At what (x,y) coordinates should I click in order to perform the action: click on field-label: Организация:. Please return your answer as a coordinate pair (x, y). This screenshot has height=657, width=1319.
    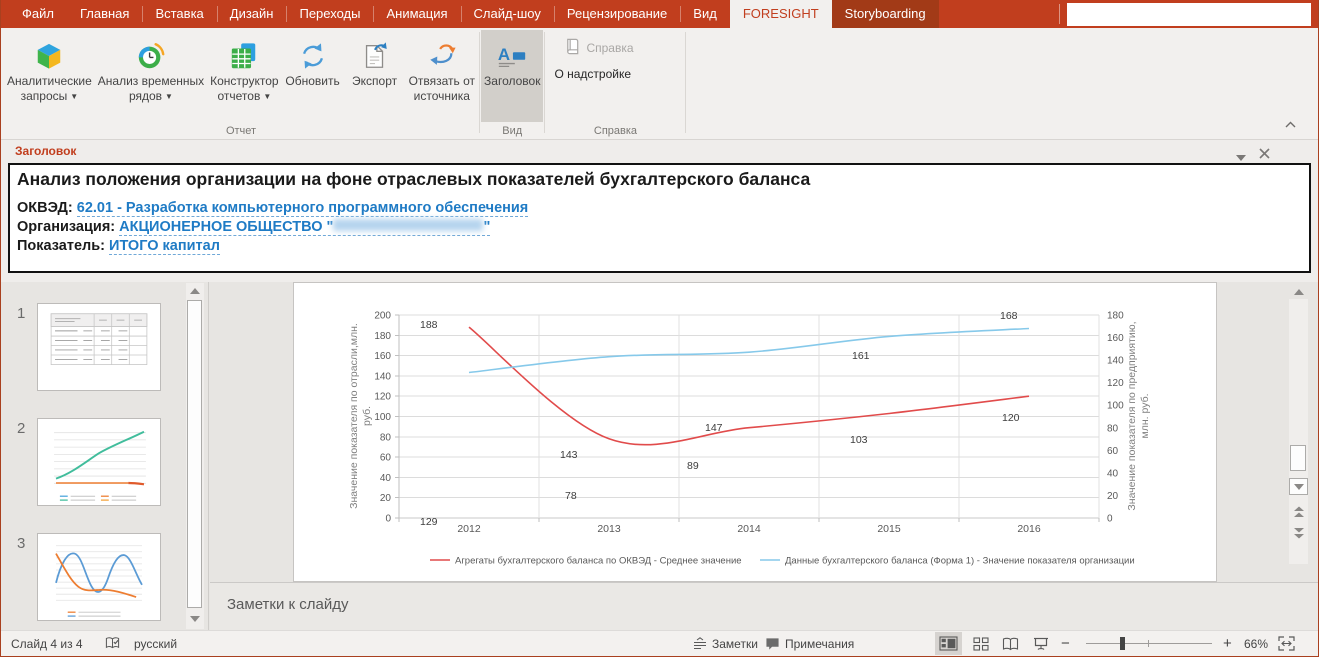
    Looking at the image, I should click on (68, 227).